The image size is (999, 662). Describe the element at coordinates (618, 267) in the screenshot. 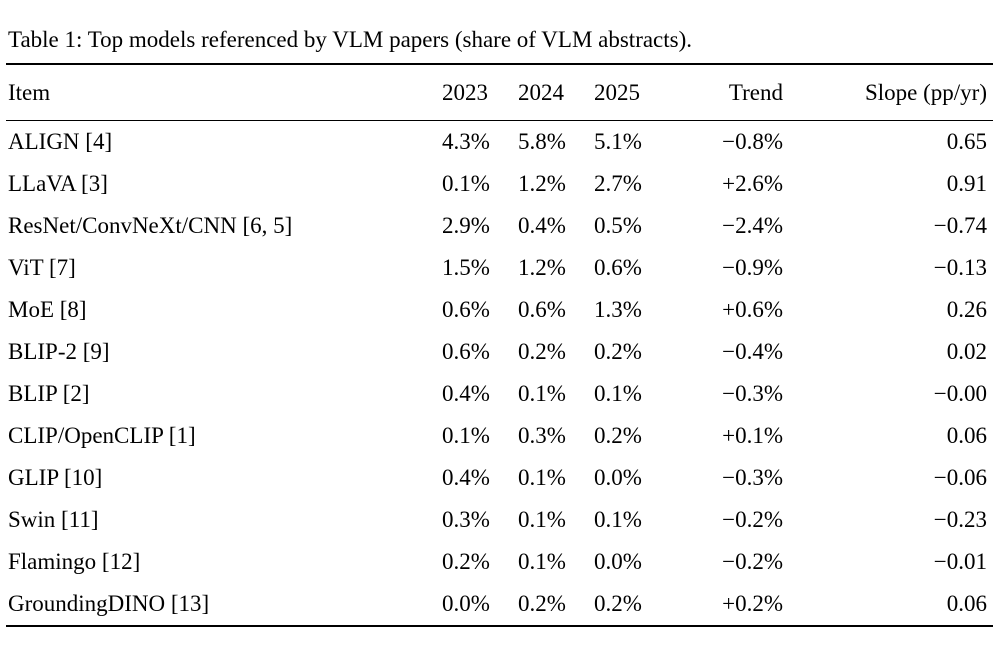

I see `cell-2025: 0.6%` at that location.